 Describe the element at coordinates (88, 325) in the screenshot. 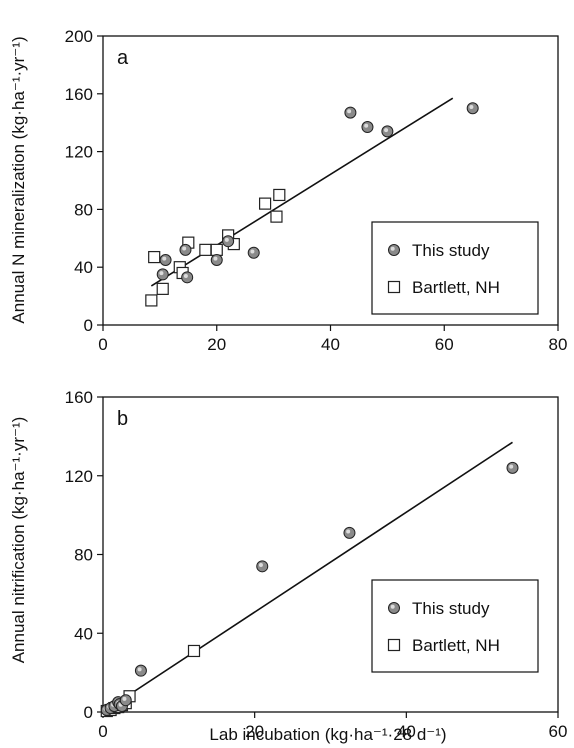

I see `panel-a-y-tick-label-0: 0` at that location.